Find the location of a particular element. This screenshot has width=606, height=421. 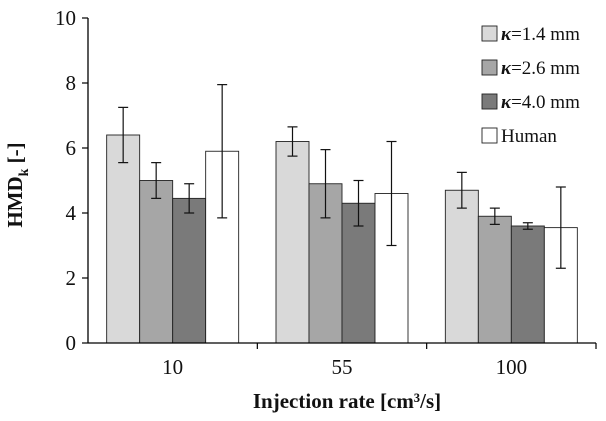

y-axis-title-suffix: [-] is located at coordinates (15, 155).